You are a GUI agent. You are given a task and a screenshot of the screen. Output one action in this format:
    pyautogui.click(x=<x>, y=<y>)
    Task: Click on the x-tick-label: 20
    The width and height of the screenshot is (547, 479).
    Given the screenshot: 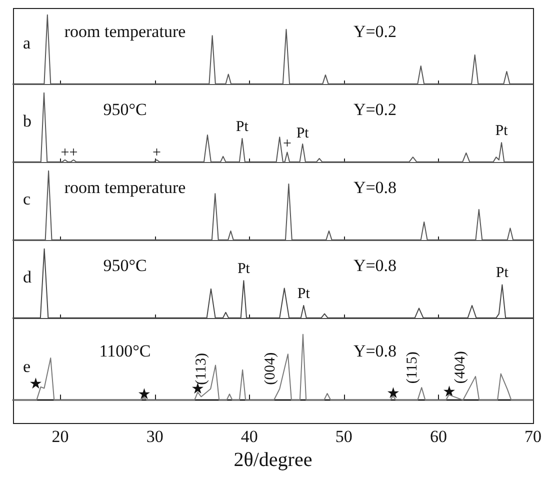 What is the action you would take?
    pyautogui.click(x=60, y=436)
    